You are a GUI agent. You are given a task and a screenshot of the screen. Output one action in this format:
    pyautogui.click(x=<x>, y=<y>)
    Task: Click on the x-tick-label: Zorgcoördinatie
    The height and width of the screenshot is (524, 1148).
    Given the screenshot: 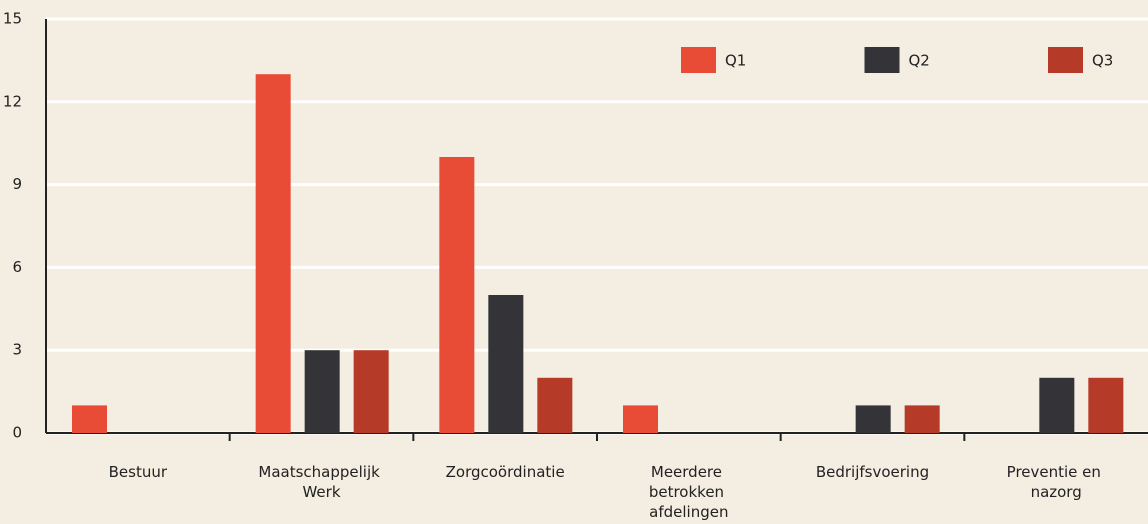 What is the action you would take?
    pyautogui.click(x=505, y=472)
    